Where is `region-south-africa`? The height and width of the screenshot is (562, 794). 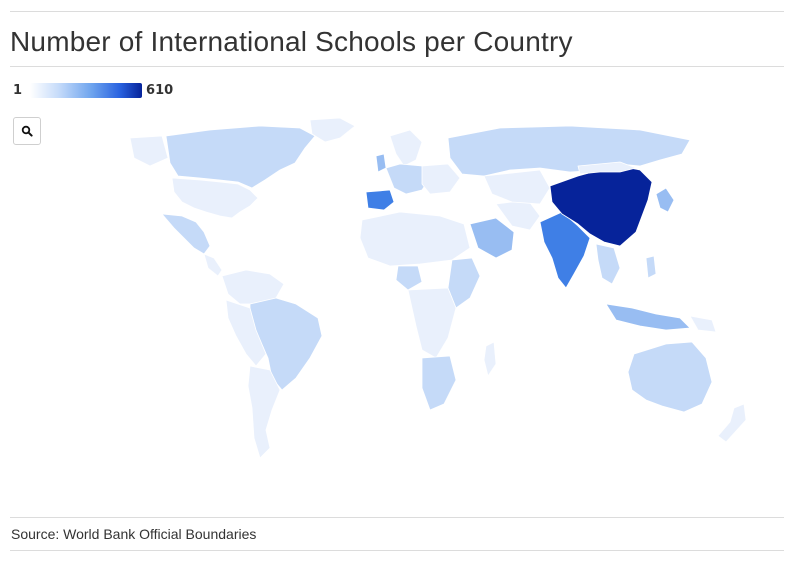 region-south-africa is located at coordinates (439, 383).